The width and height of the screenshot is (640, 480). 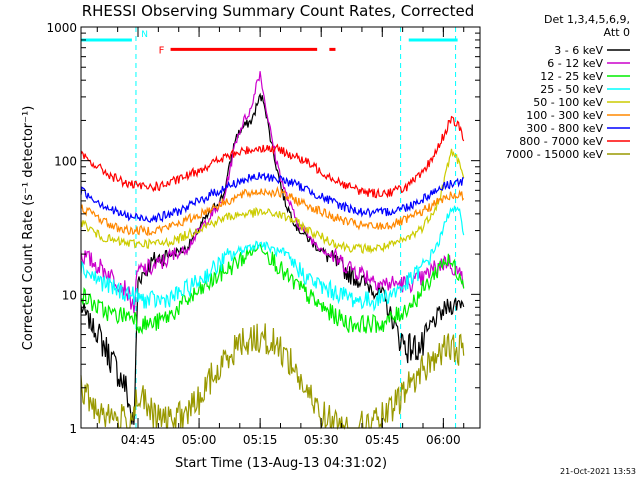 I want to click on generation-timestamp: 21-Oct-2021 13:53, so click(x=598, y=471).